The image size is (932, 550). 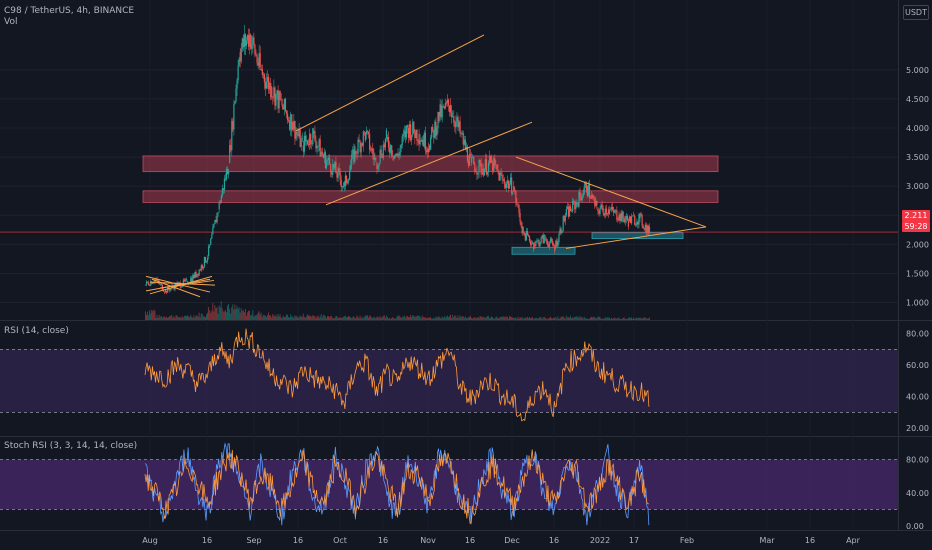 I want to click on rsi-legend: RSI (14, close), so click(x=36, y=331).